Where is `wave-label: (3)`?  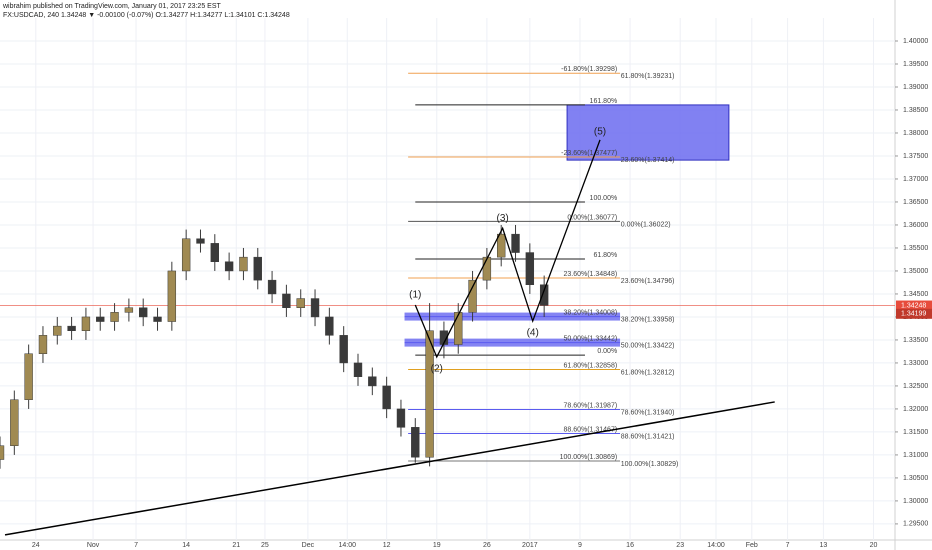
wave-label: (3) is located at coordinates (503, 218).